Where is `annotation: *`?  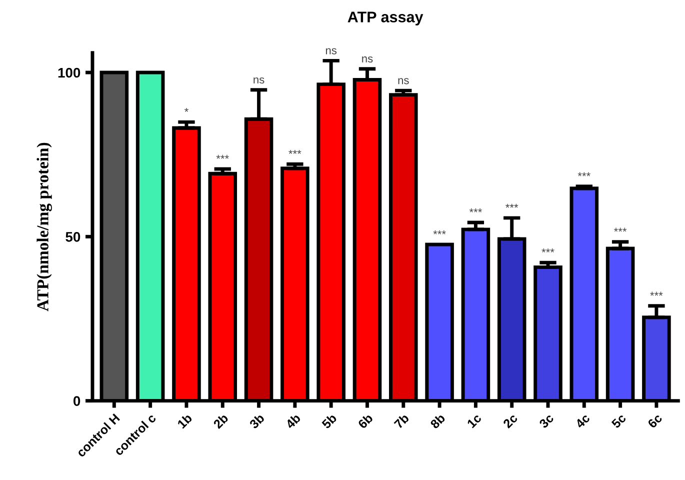 annotation: * is located at coordinates (186, 110).